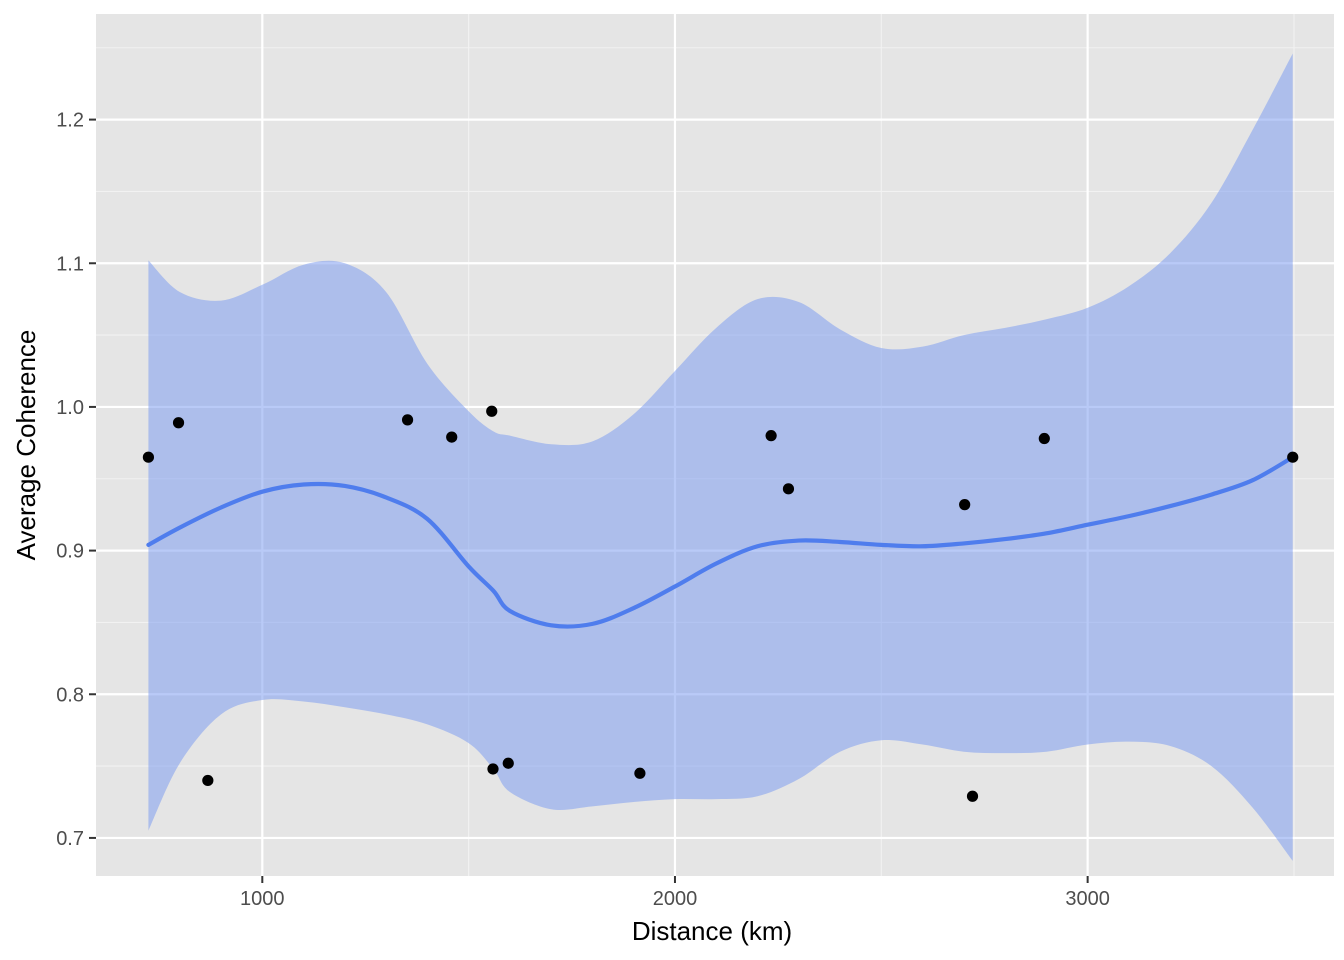 Image resolution: width=1344 pixels, height=960 pixels. I want to click on y-tick-label: 1.1, so click(70, 264).